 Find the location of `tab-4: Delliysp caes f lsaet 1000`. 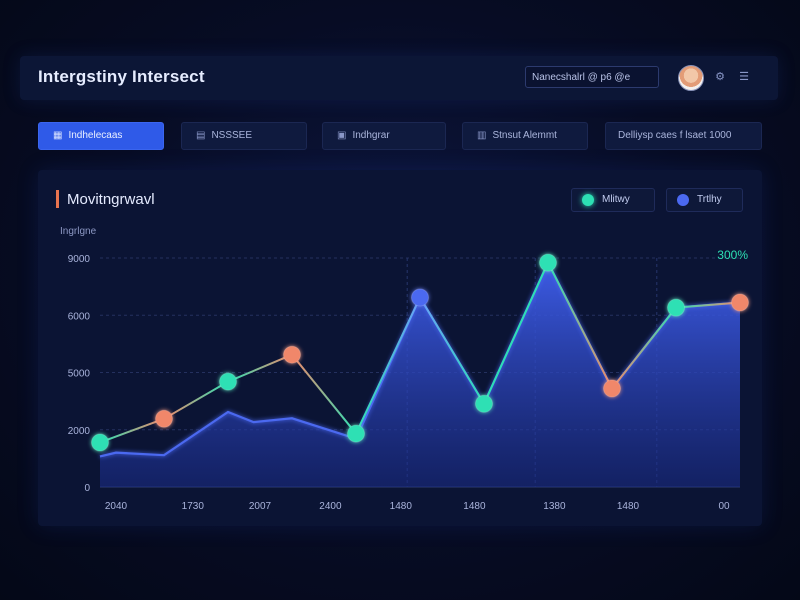

tab-4: Delliysp caes f lsaet 1000 is located at coordinates (683, 136).